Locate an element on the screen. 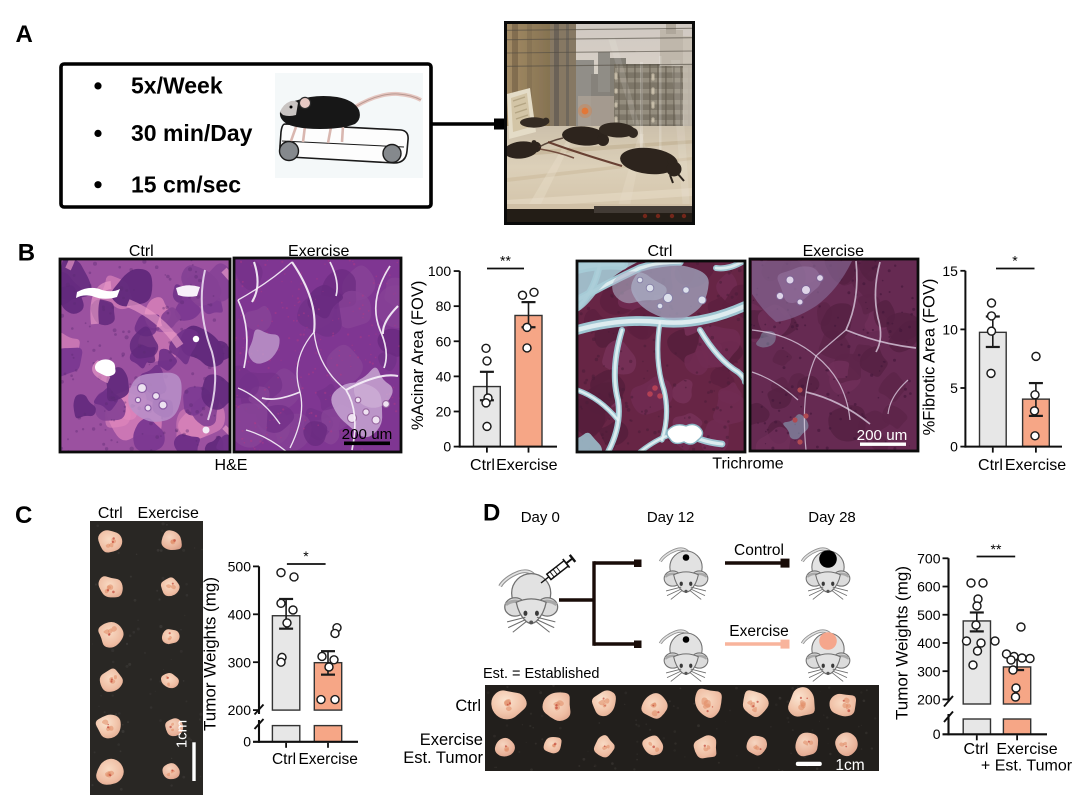  svg-text: C is located at coordinates (23, 515).